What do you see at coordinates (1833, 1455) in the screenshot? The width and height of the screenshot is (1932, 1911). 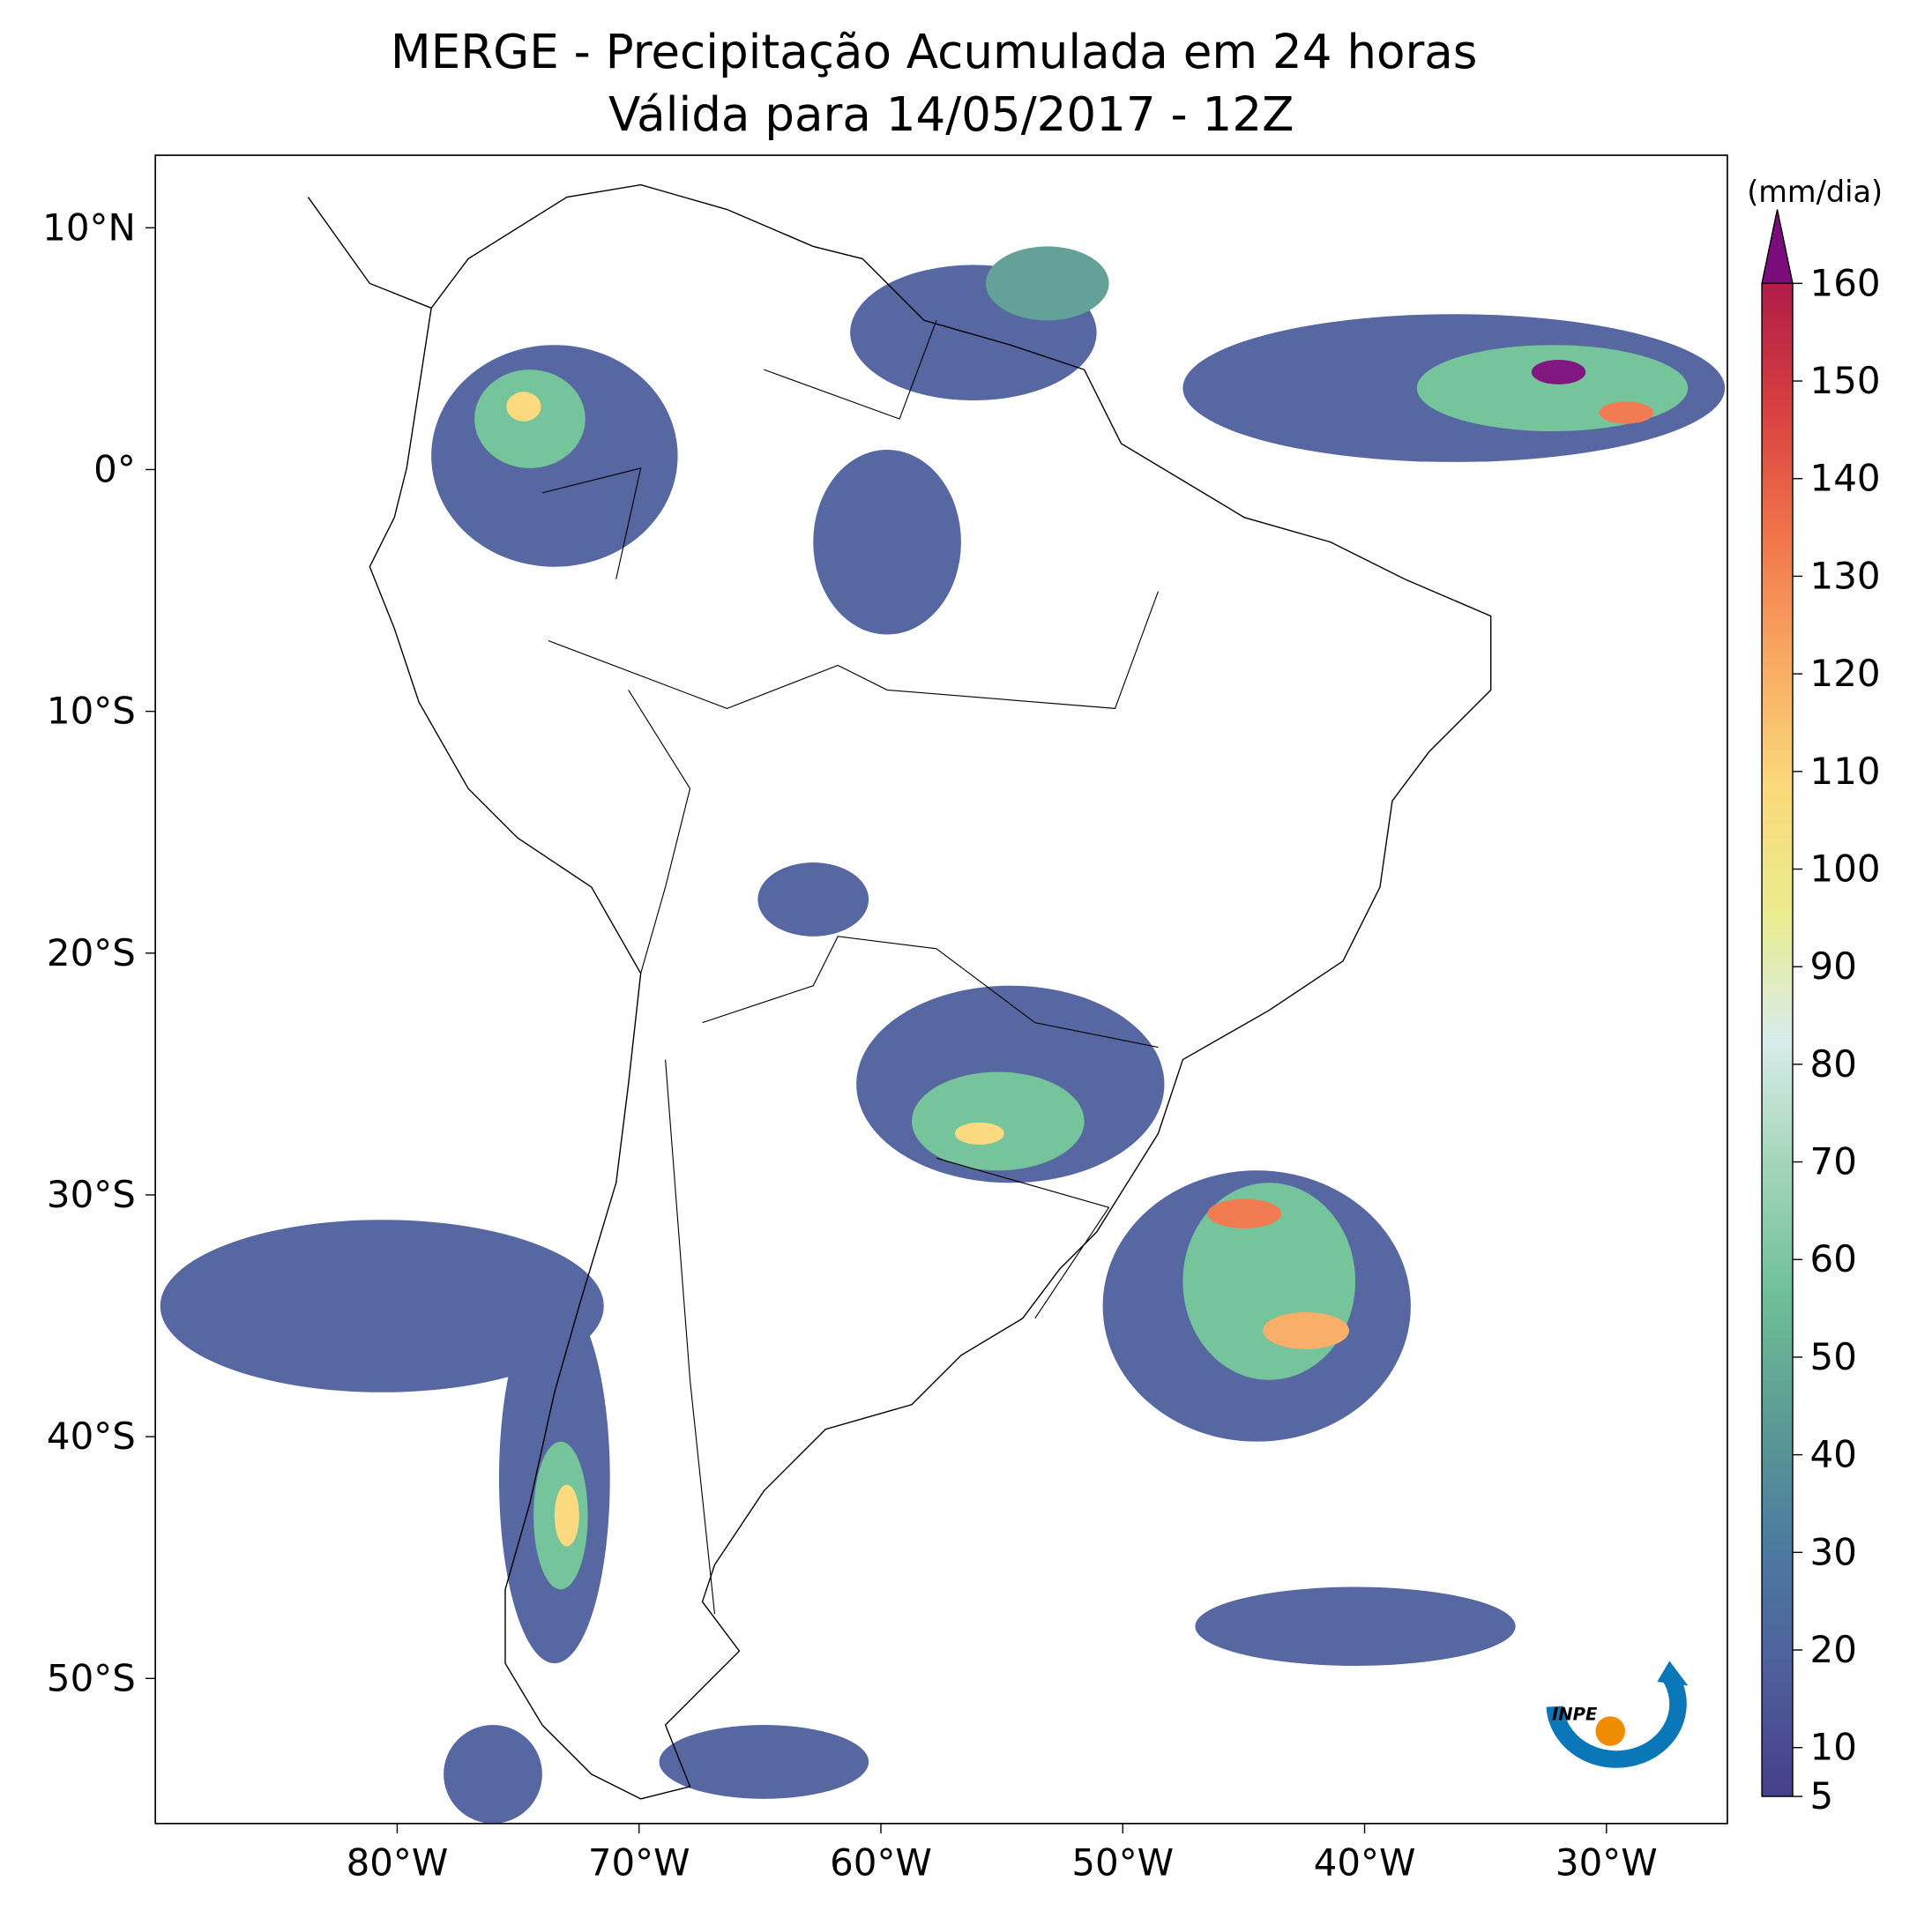 I see `colorbar-tick-label: 40` at bounding box center [1833, 1455].